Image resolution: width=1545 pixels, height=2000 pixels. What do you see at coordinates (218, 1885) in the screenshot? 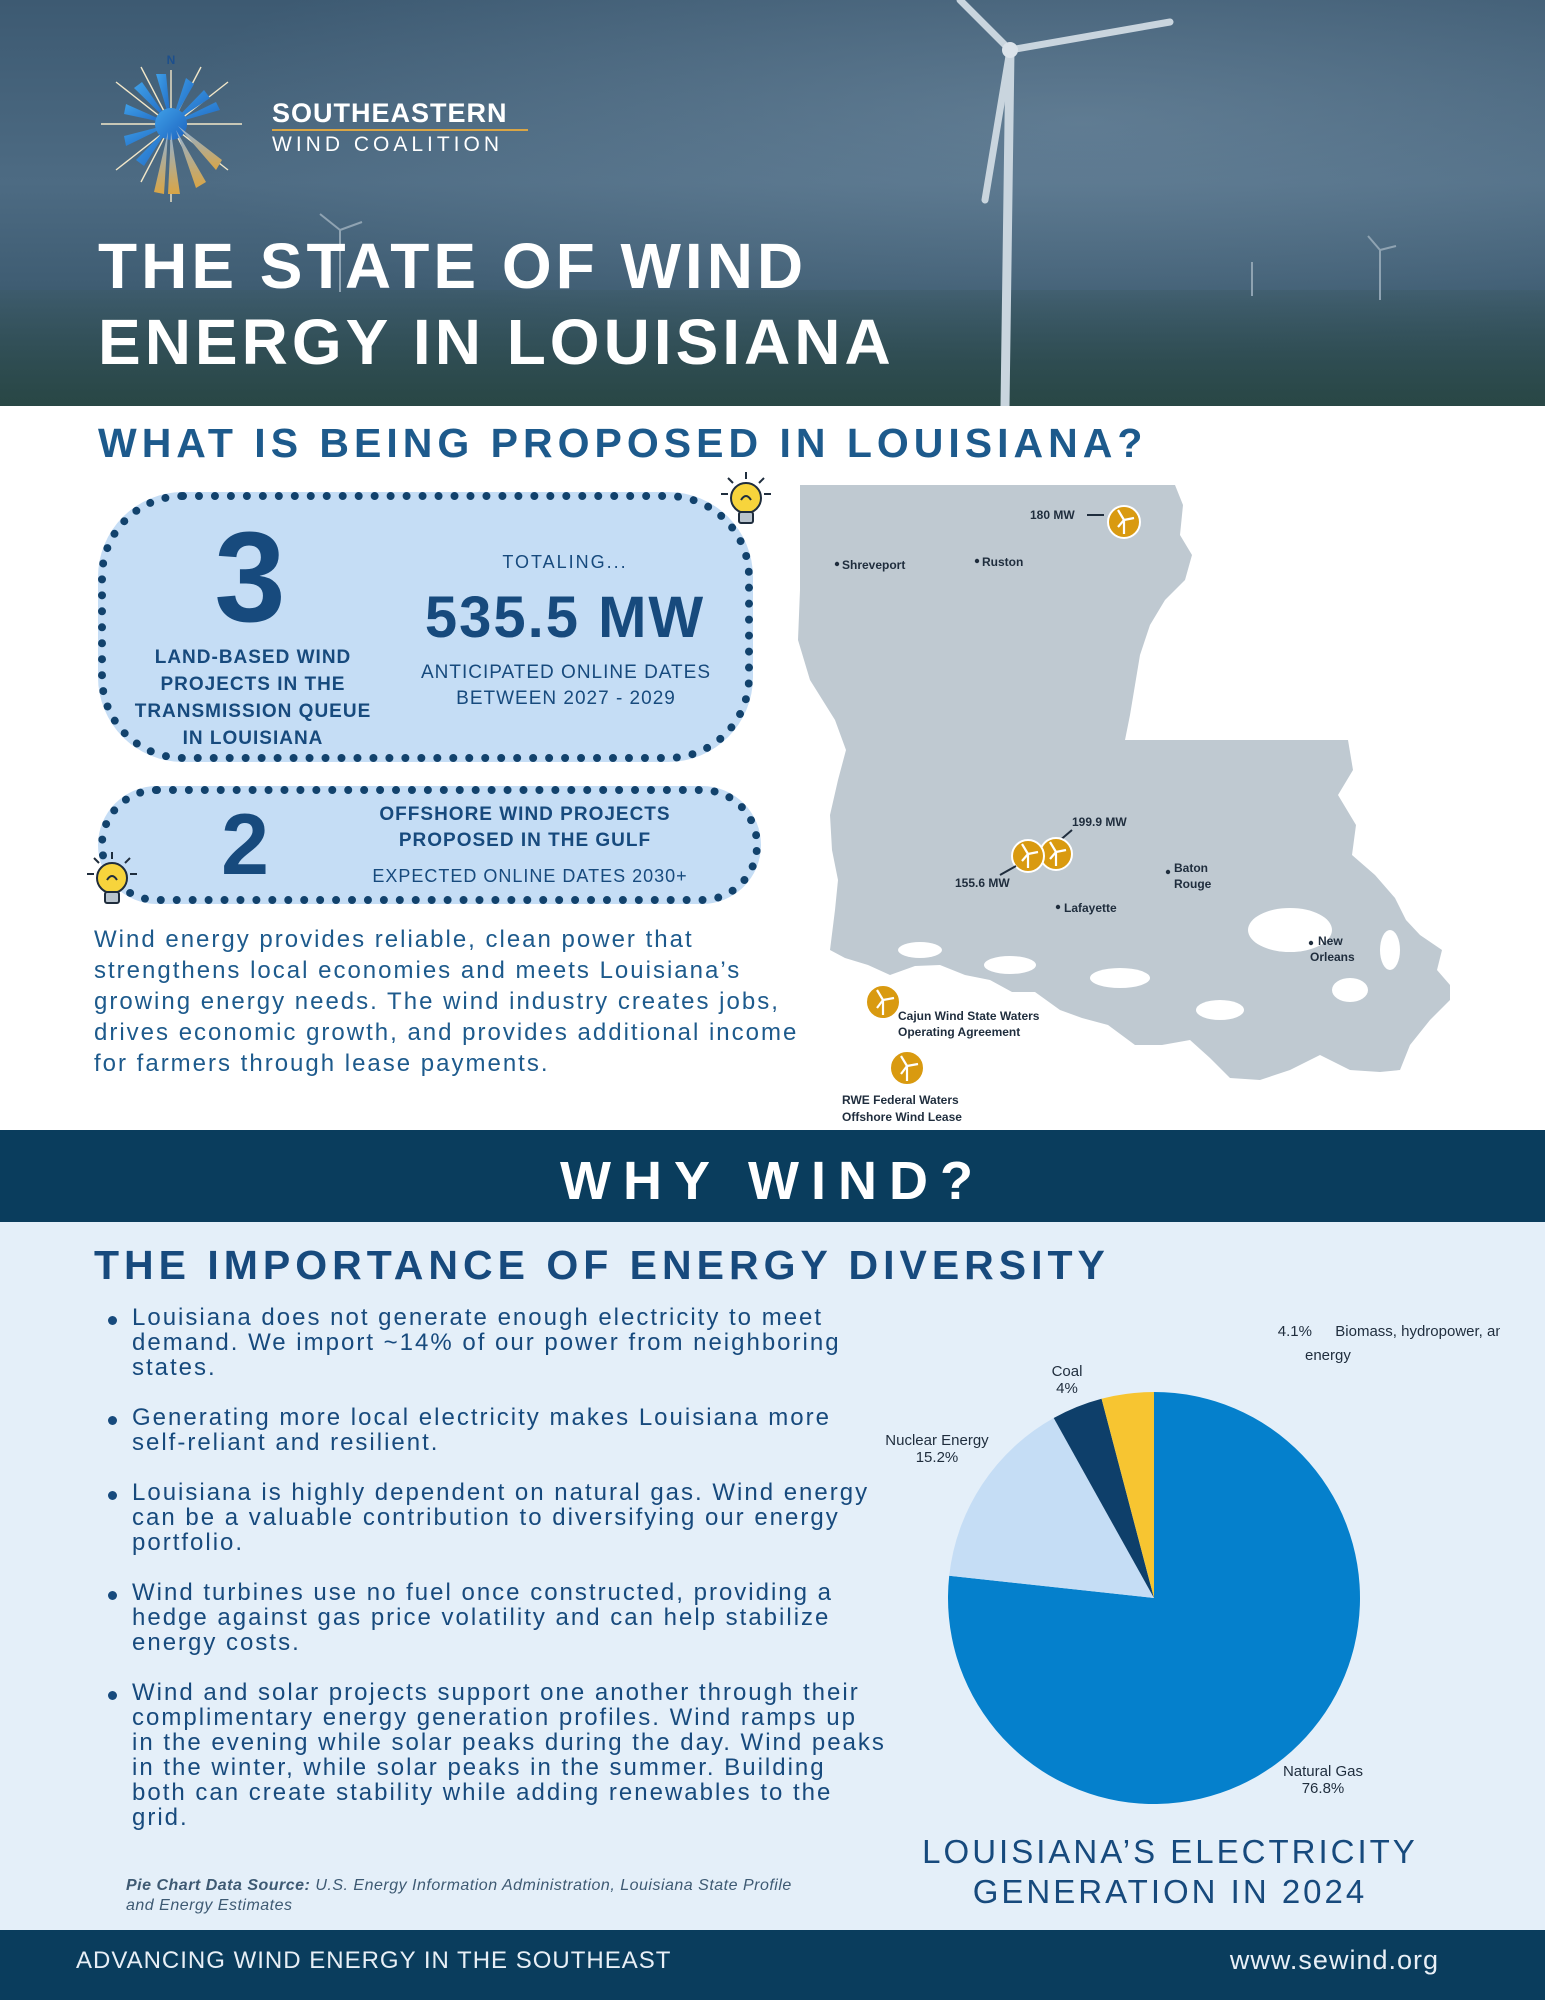
I see `source-label: Pie Chart Data Source:` at bounding box center [218, 1885].